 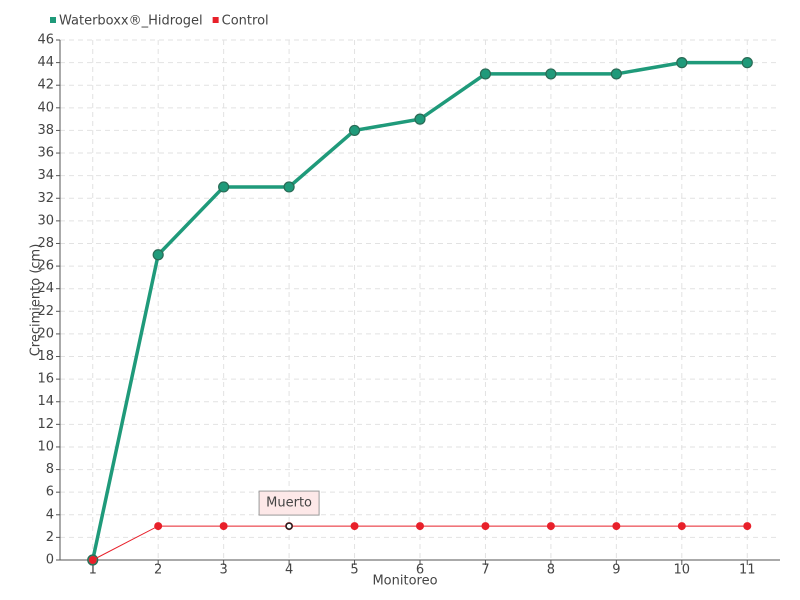 I want to click on y-tick-label: 0, so click(x=50, y=560).